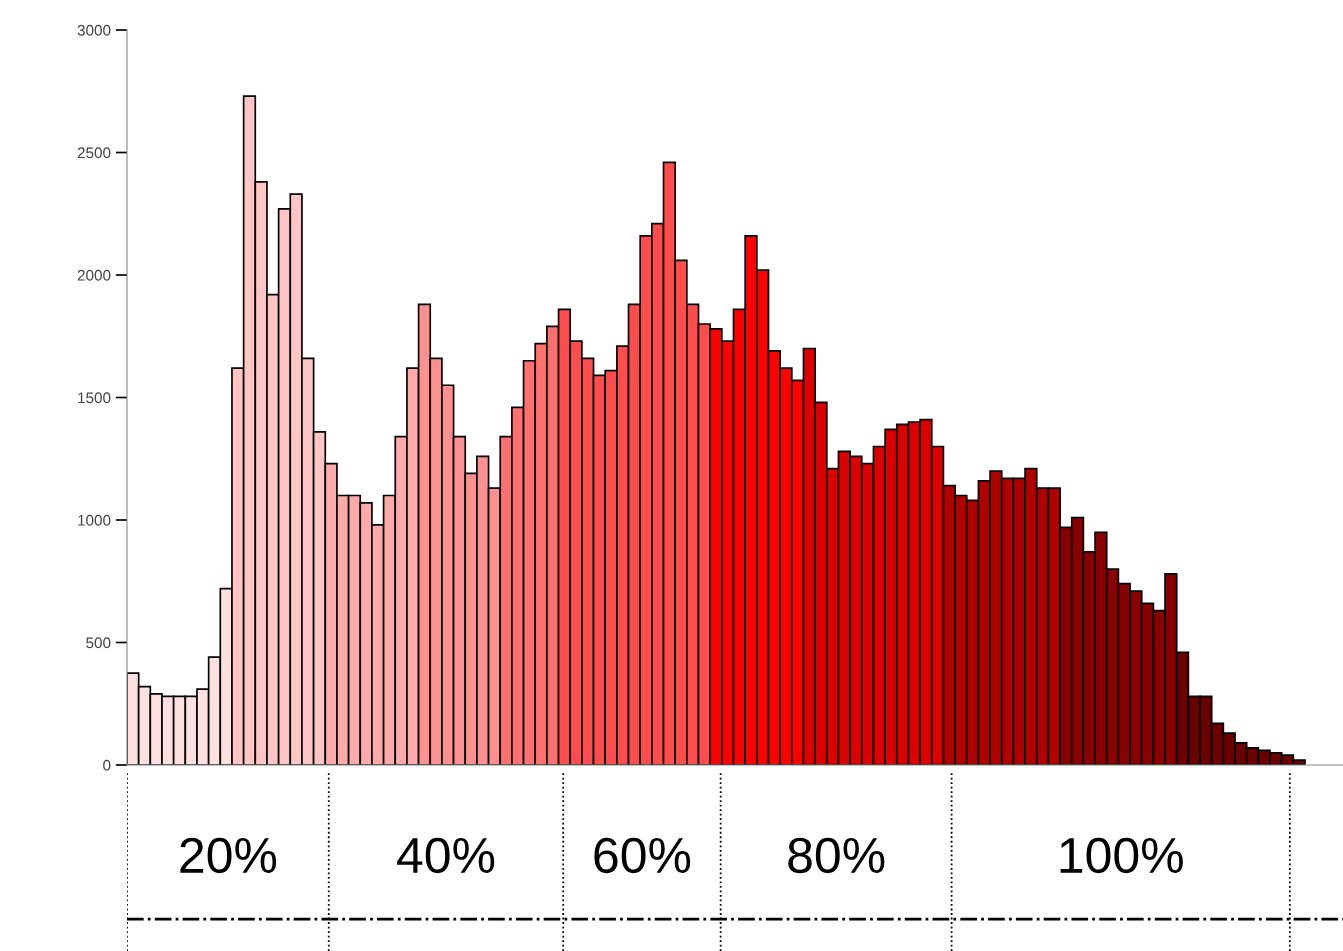 The height and width of the screenshot is (951, 1343). What do you see at coordinates (1121, 855) in the screenshot?
I see `text: 100%` at bounding box center [1121, 855].